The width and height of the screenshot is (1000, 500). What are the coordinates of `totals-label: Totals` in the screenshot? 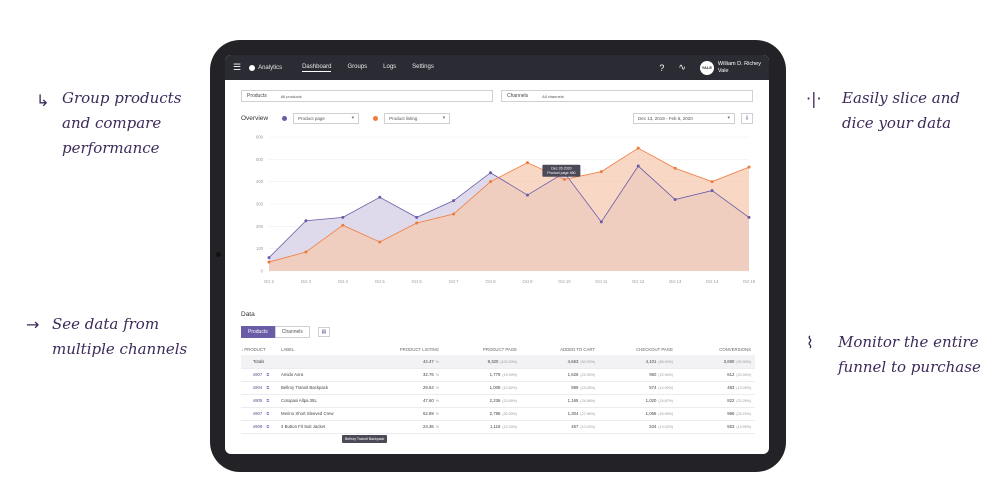 It's located at (316, 362).